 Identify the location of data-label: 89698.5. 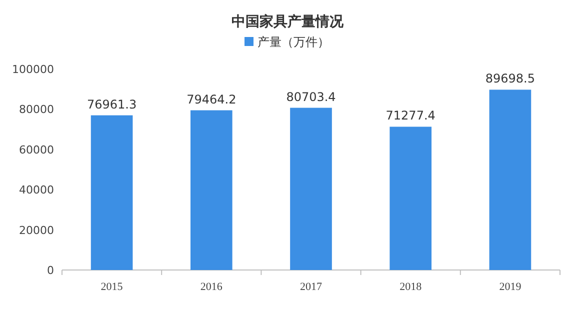
(510, 79).